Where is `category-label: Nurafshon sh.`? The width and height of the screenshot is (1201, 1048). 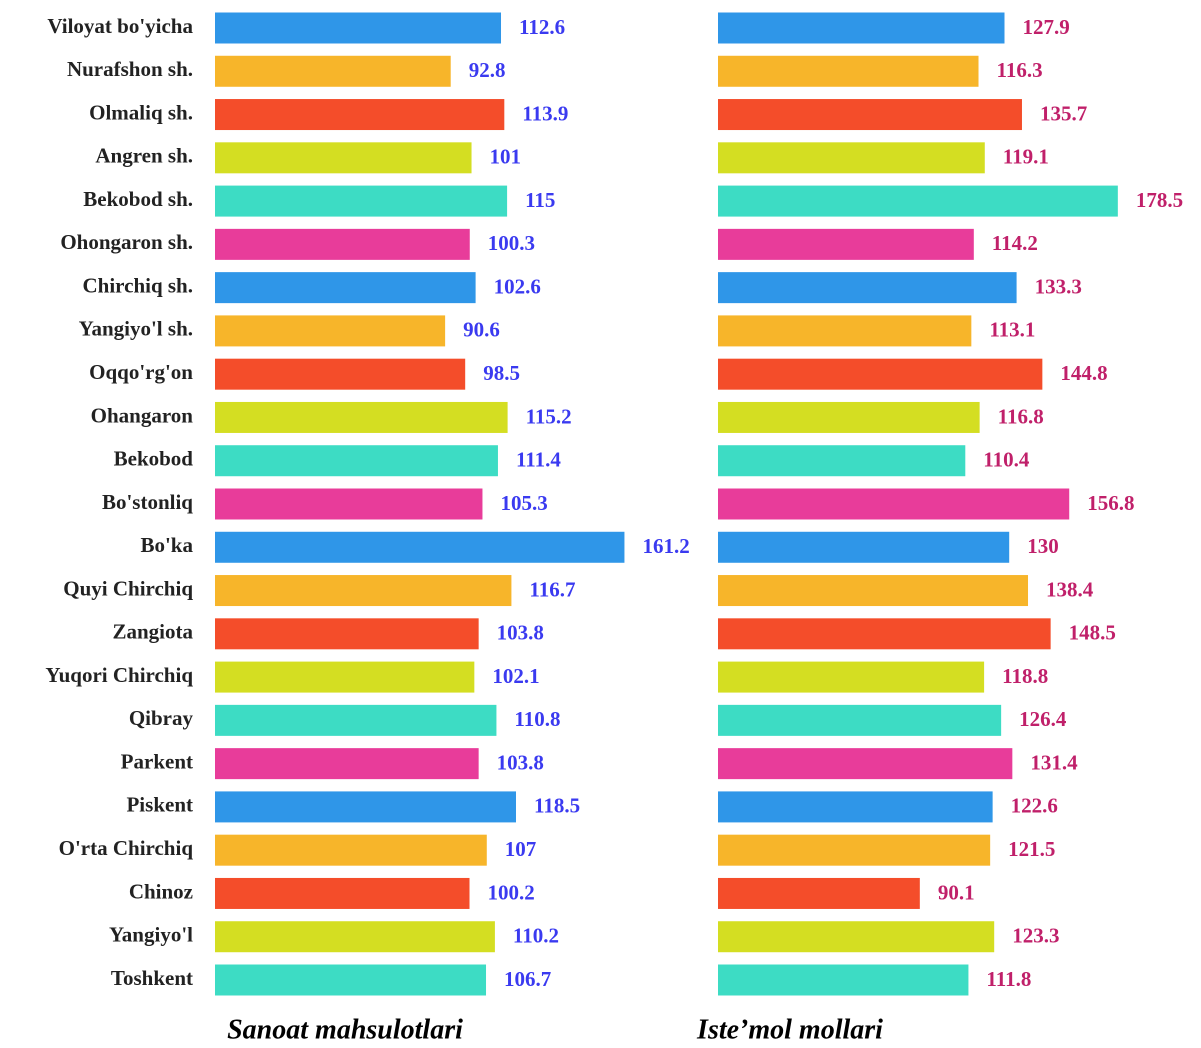 category-label: Nurafshon sh. is located at coordinates (130, 69).